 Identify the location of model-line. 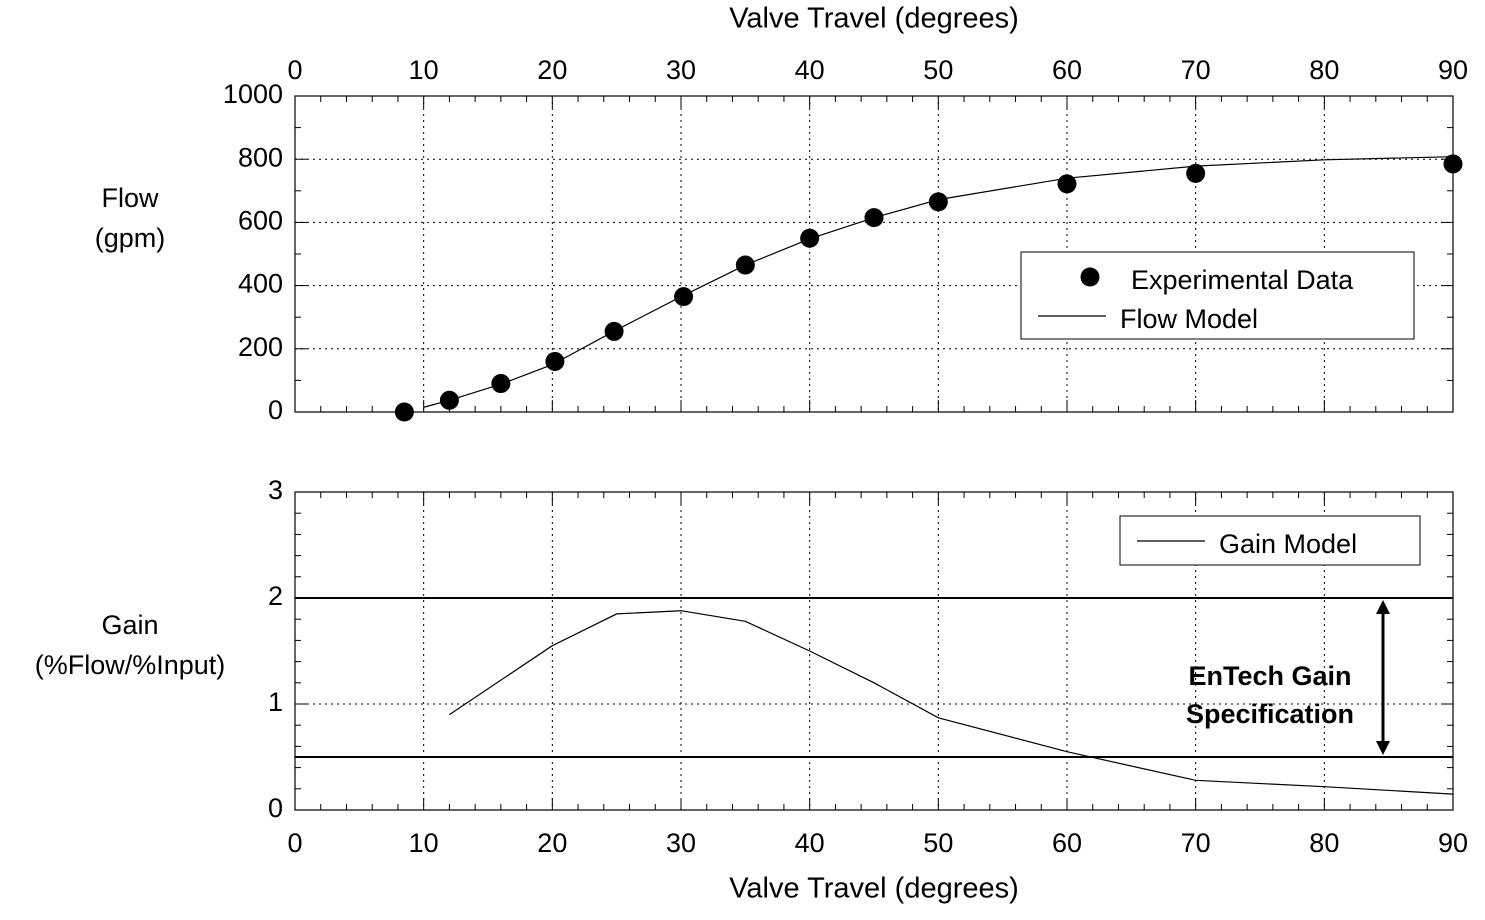
(951, 702).